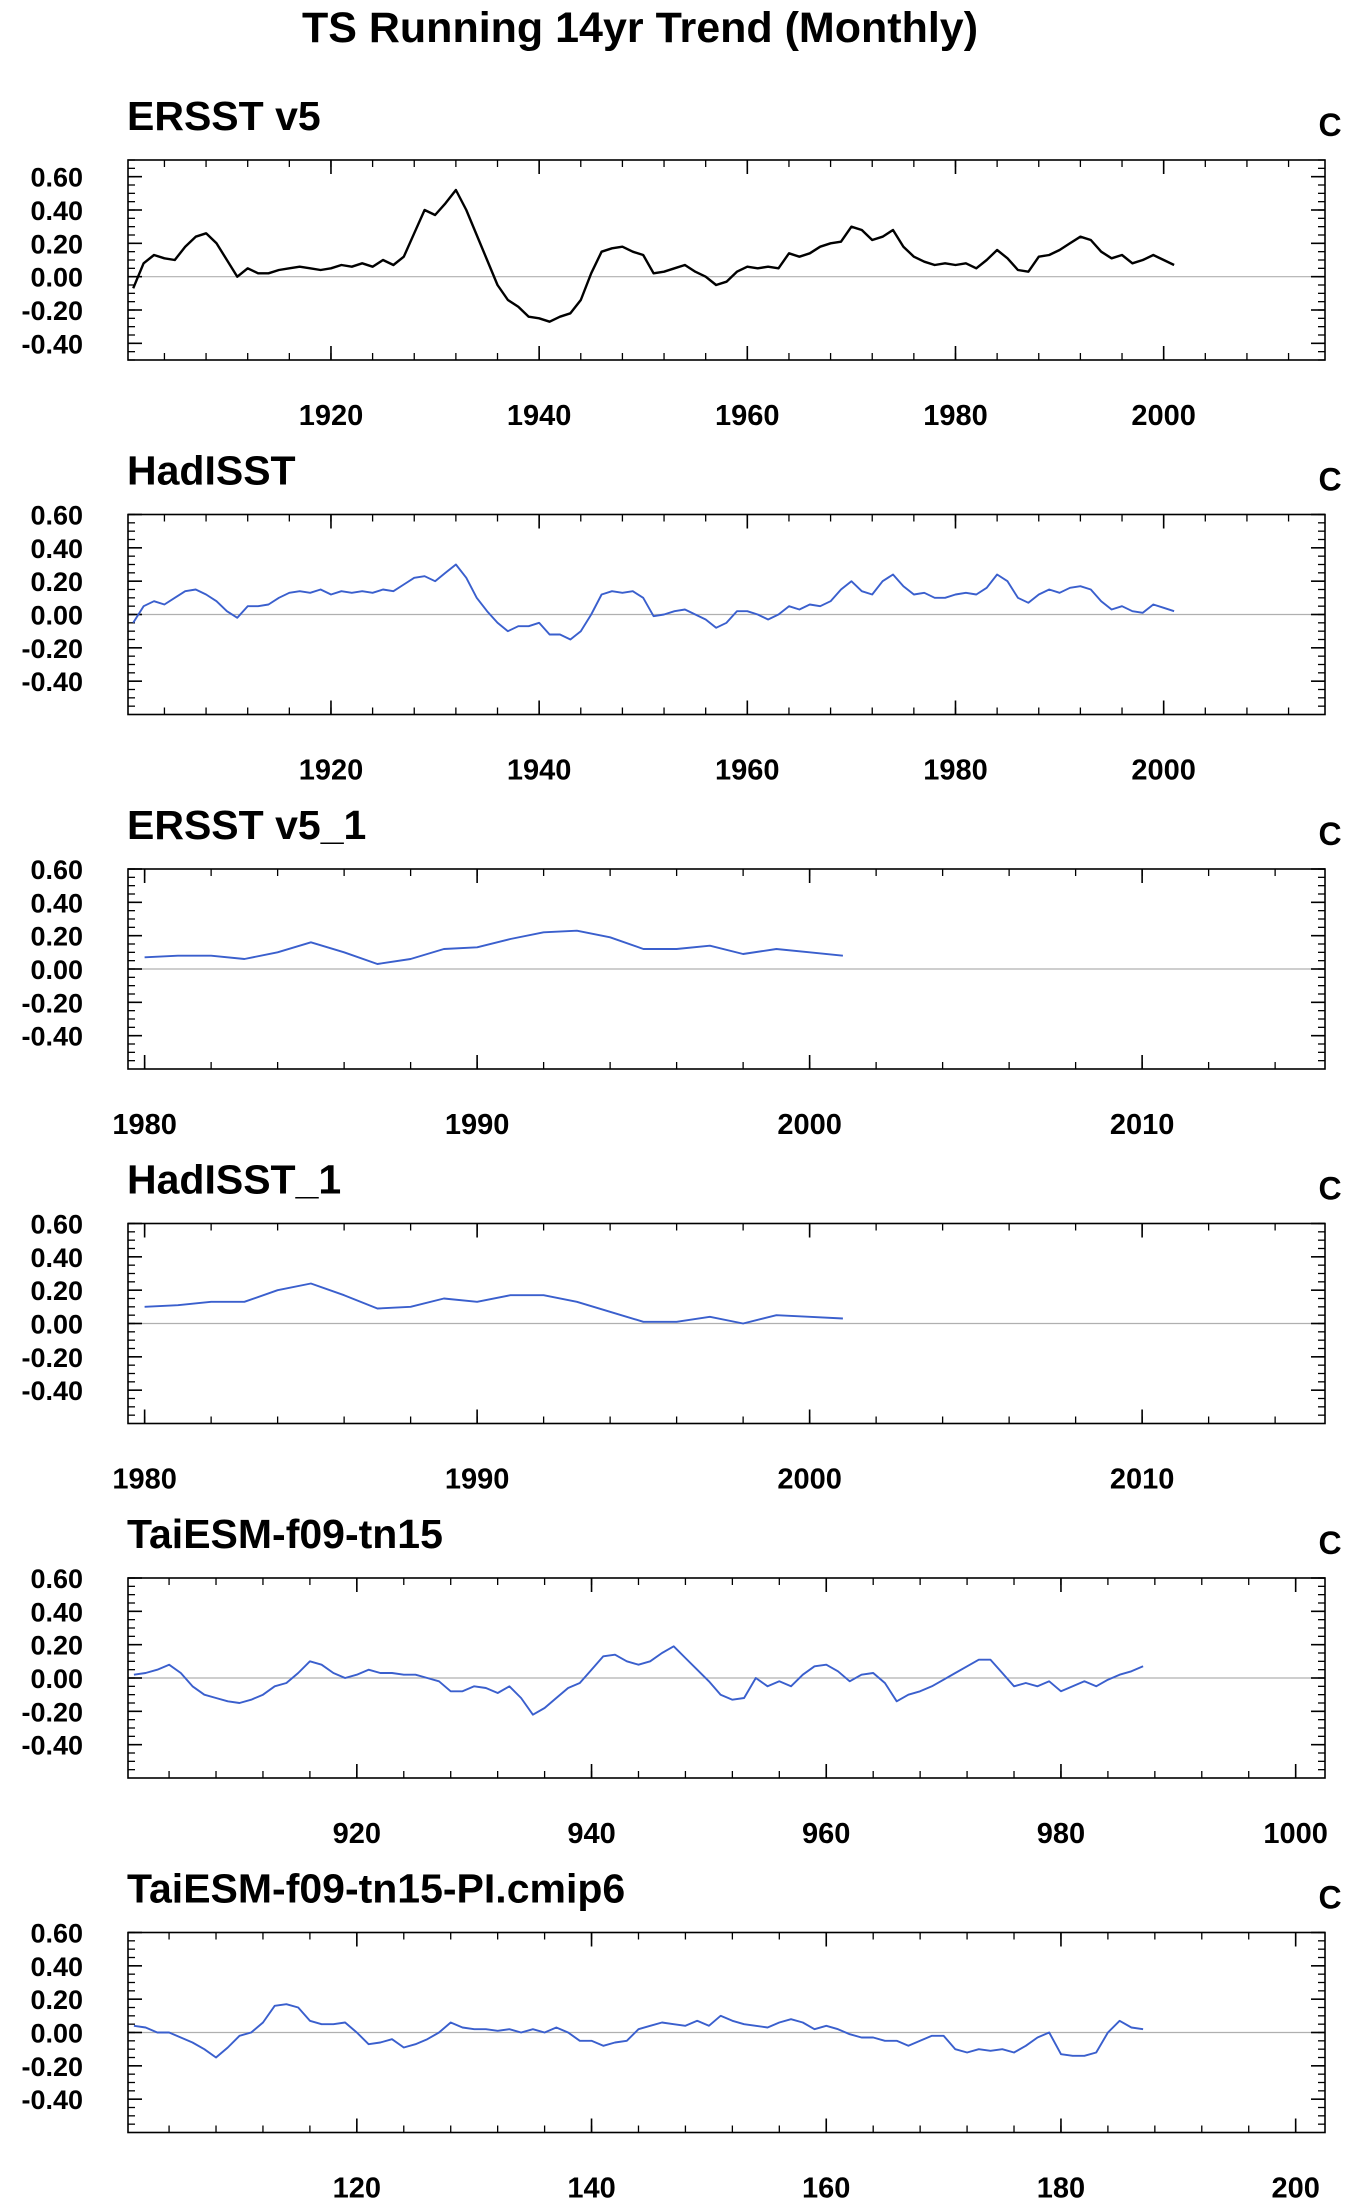 The width and height of the screenshot is (1362, 2212). Describe the element at coordinates (357, 2189) in the screenshot. I see `x-tick-label: 120` at that location.